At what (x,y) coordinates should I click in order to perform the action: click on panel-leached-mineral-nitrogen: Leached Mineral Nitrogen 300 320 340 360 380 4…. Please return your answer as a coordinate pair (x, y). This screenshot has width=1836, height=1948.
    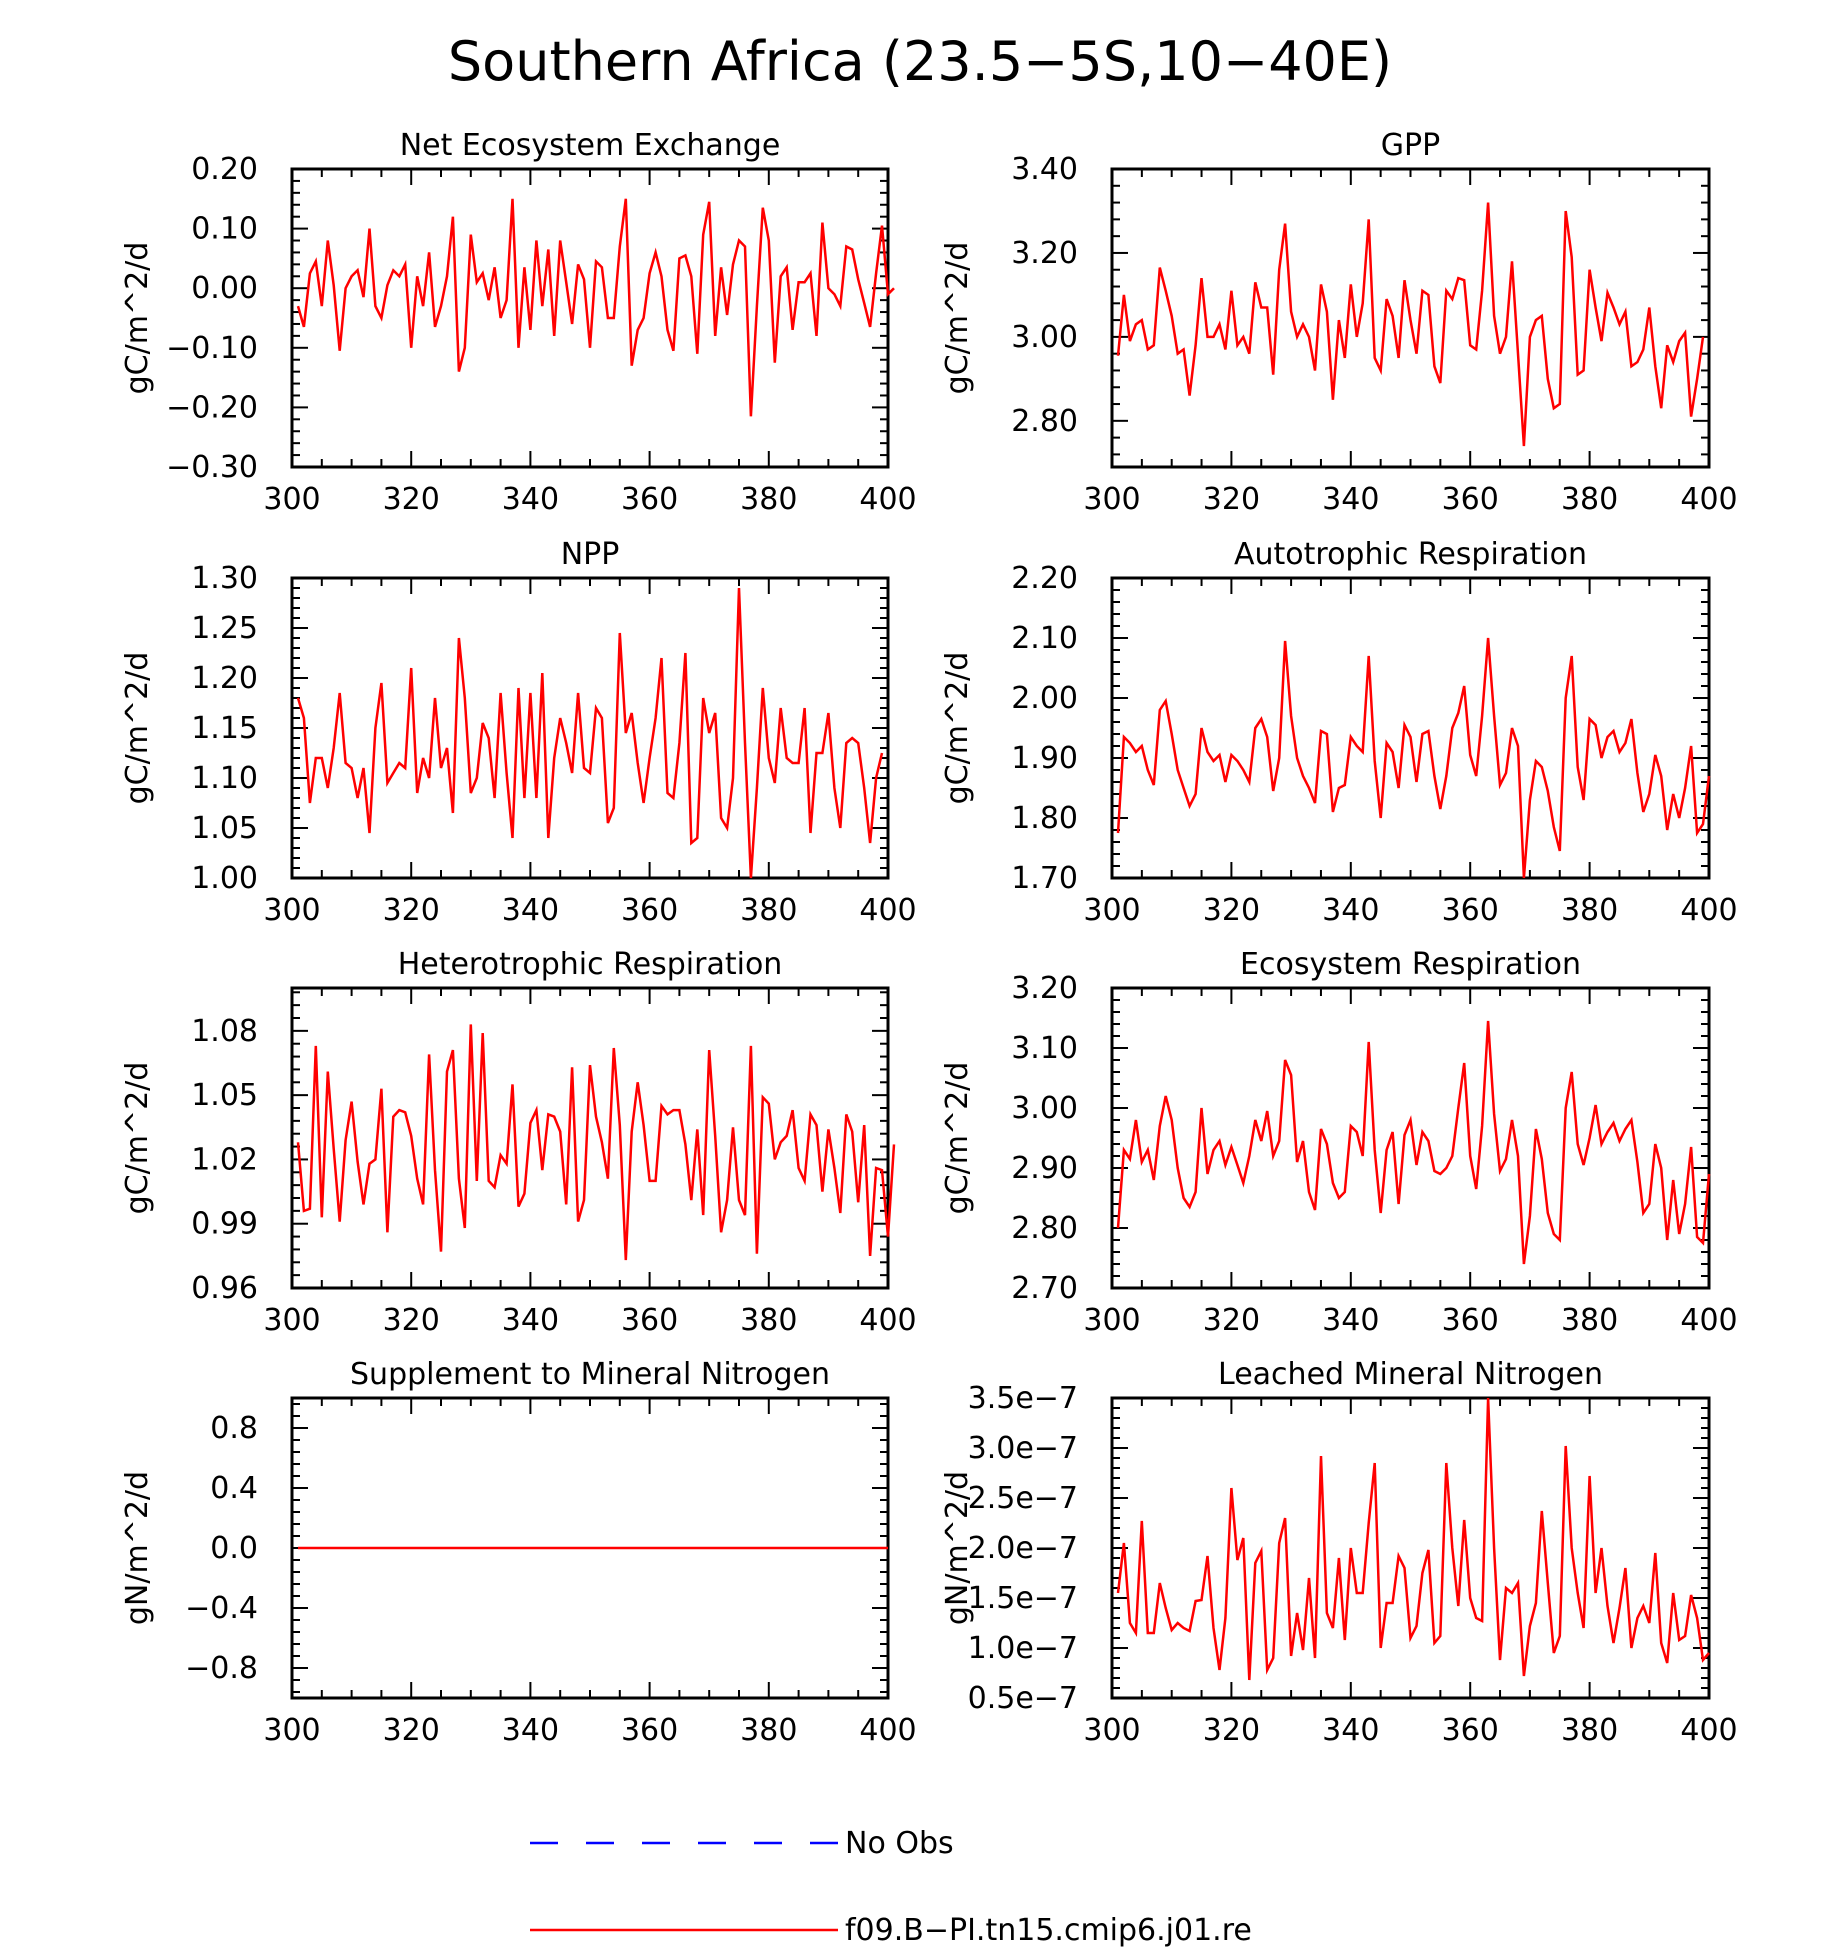
    Looking at the image, I should click on (1339, 1552).